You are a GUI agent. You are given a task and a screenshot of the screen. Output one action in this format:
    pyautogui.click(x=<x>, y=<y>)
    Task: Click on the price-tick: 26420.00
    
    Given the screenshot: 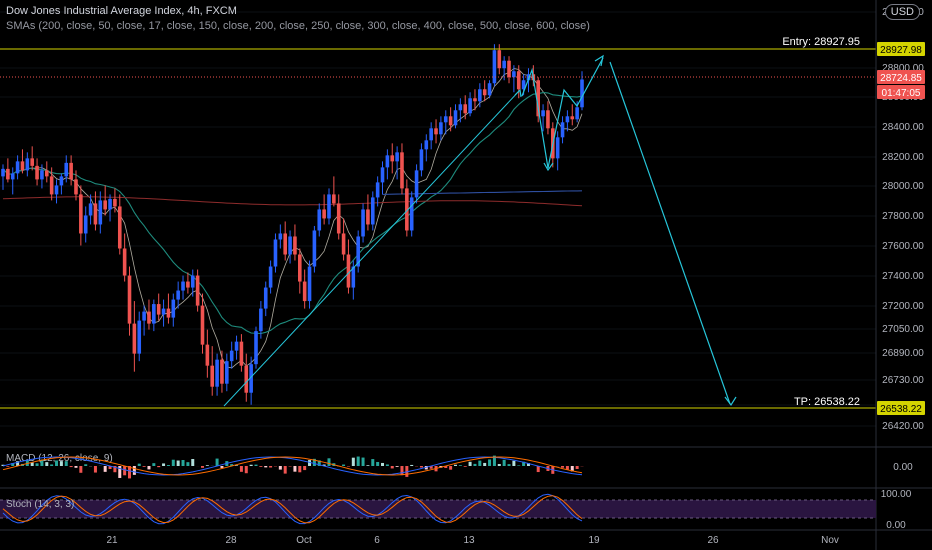 What is the action you would take?
    pyautogui.click(x=903, y=426)
    